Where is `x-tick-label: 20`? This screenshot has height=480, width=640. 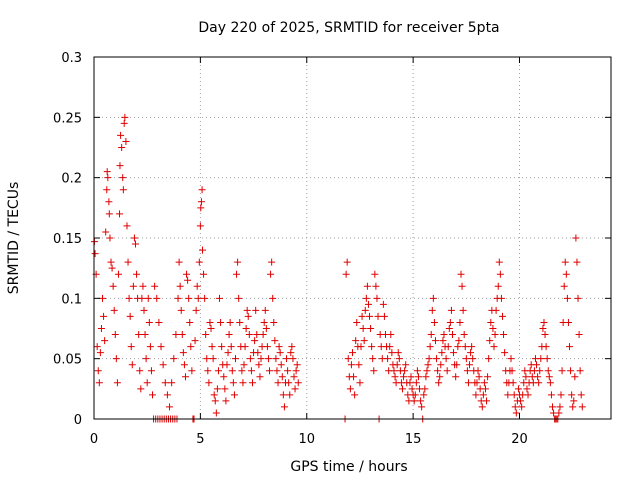 x-tick-label: 20 is located at coordinates (519, 439).